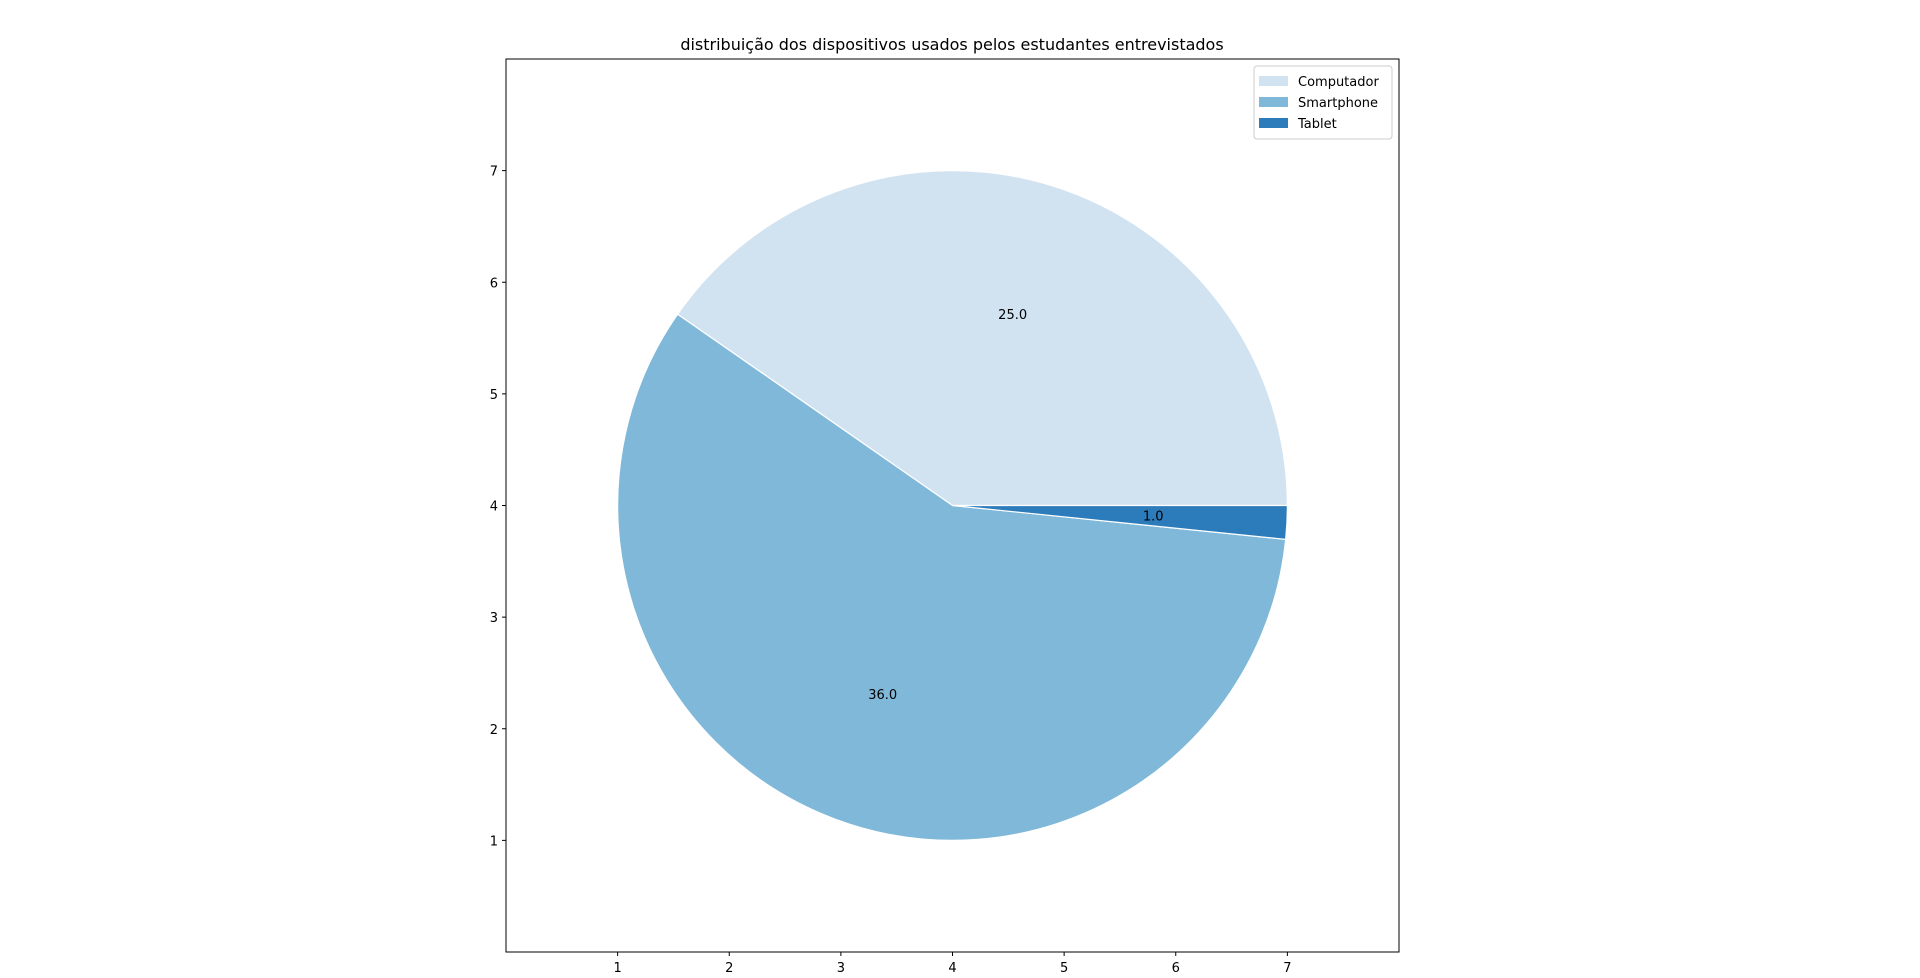 Image resolution: width=1920 pixels, height=978 pixels. I want to click on slice-labels: 25.0 36.0 1.0, so click(1015, 505).